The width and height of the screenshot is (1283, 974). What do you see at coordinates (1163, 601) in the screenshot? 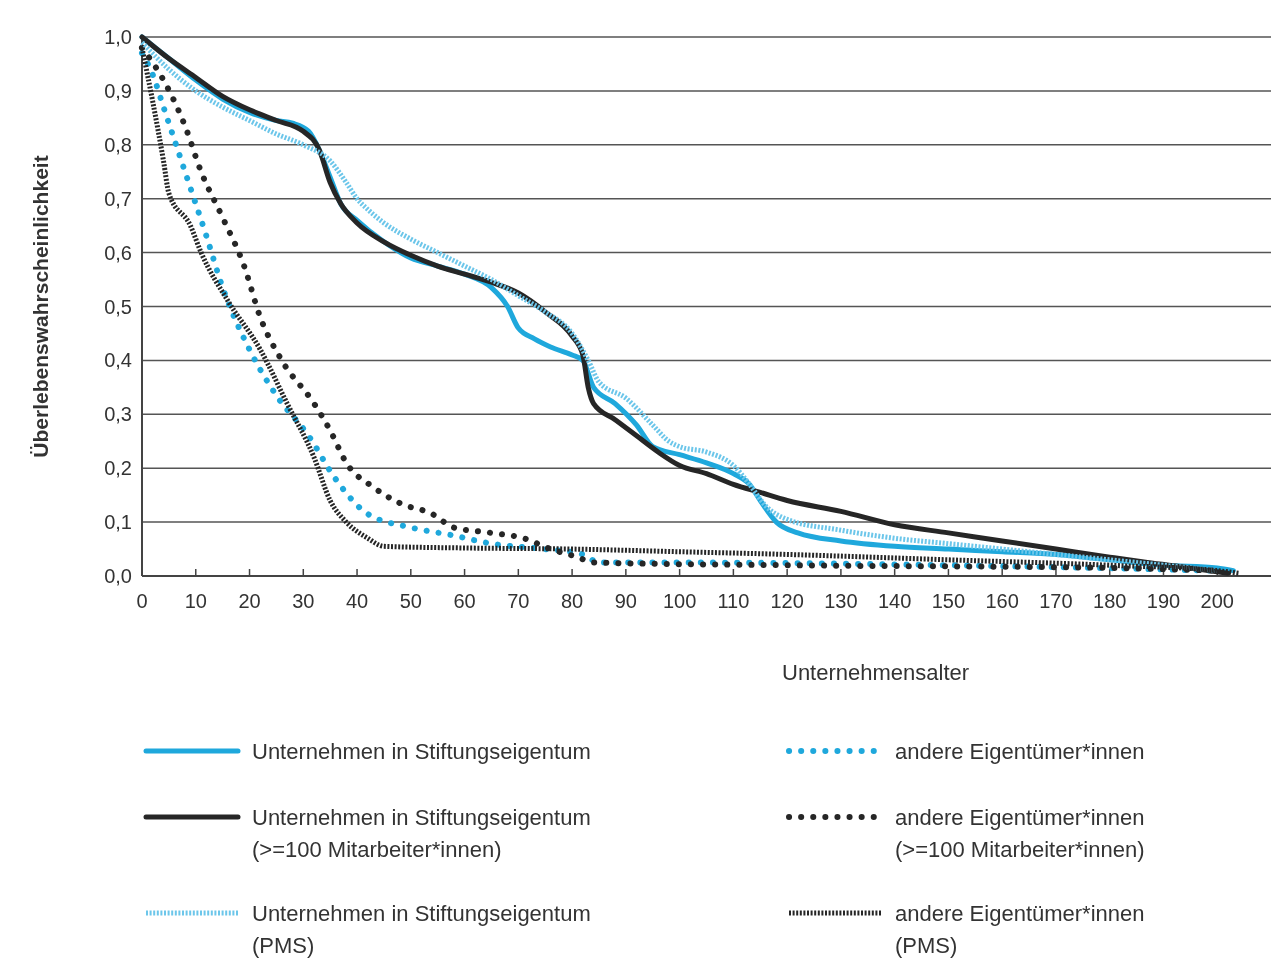
I see `x-tick-label: 190` at bounding box center [1163, 601].